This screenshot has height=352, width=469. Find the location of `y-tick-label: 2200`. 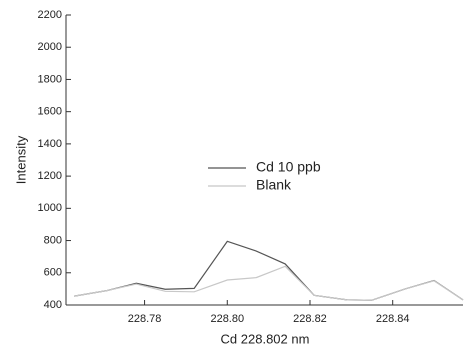

y-tick-label: 2200 is located at coordinates (50, 15).